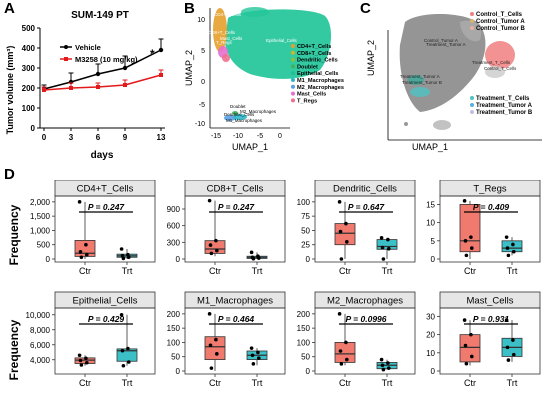  I want to click on facet-title: M2_Macrophages, so click(365, 301).